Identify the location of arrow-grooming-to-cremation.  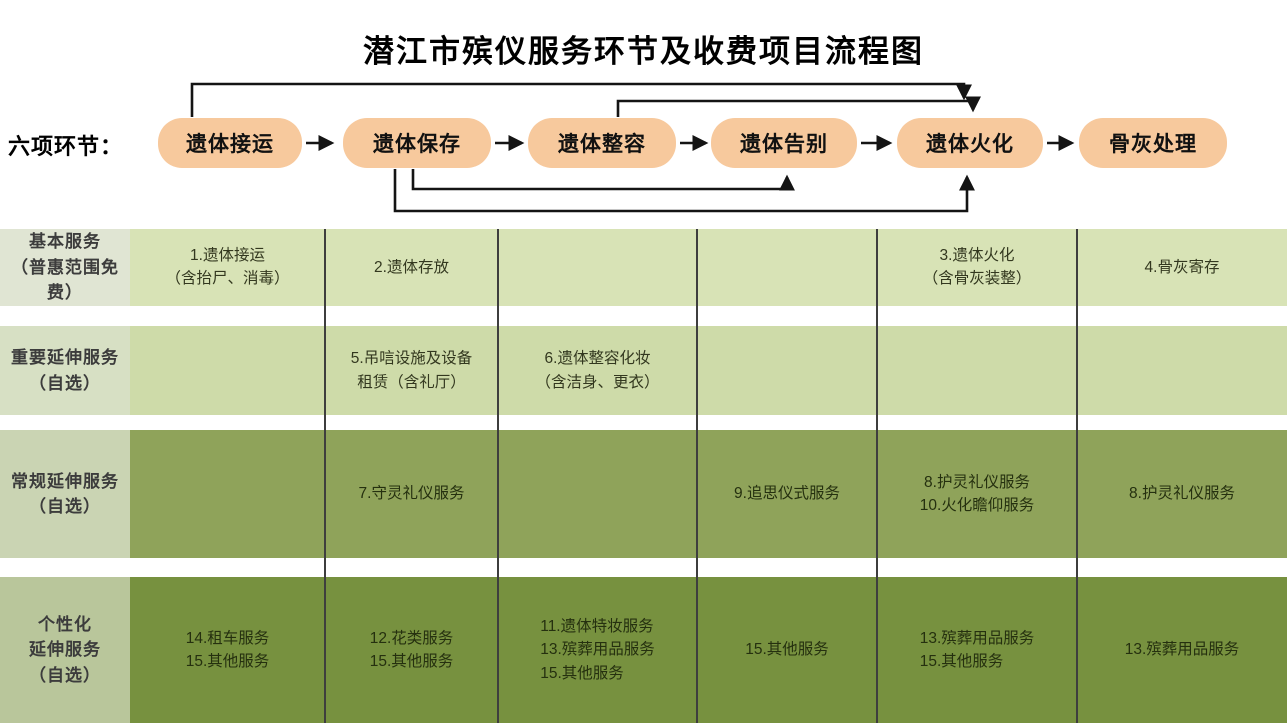
(799, 106).